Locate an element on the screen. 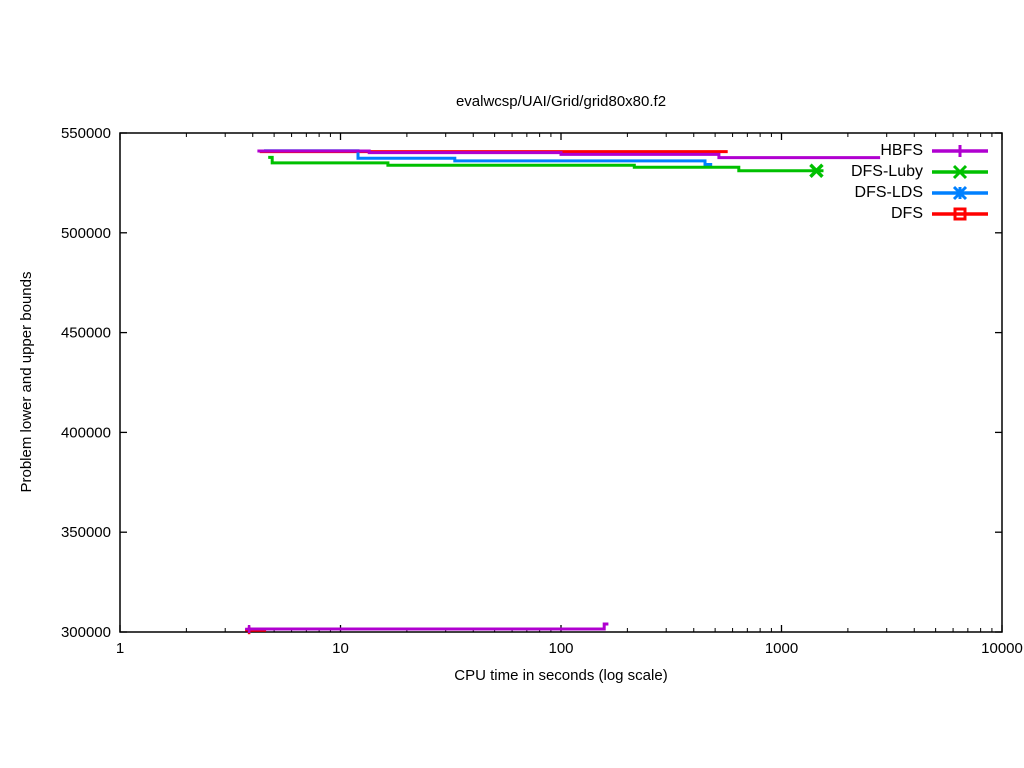  y-tick-label: 500000 is located at coordinates (86, 233).